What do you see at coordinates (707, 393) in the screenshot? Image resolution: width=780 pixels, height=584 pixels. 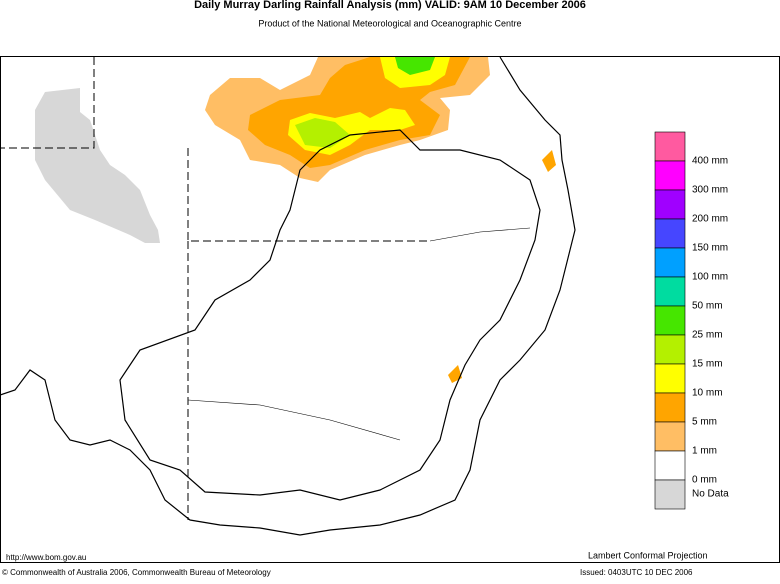 I see `legend-label: 10 mm` at bounding box center [707, 393].